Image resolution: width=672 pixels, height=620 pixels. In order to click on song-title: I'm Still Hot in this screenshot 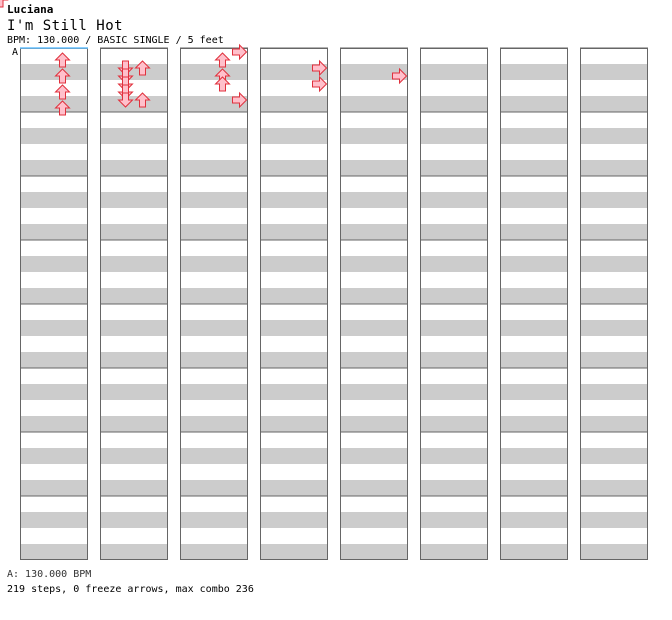, I will do `click(65, 26)`.